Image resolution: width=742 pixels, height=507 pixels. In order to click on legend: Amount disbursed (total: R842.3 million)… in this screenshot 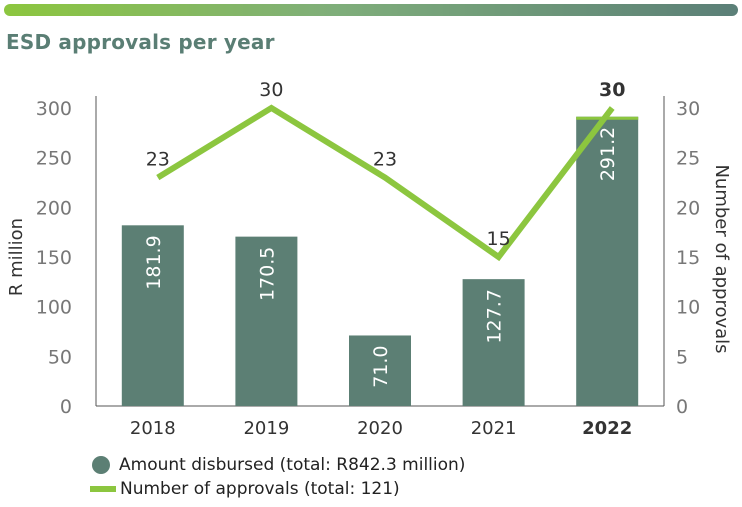, I will do `click(277, 477)`.